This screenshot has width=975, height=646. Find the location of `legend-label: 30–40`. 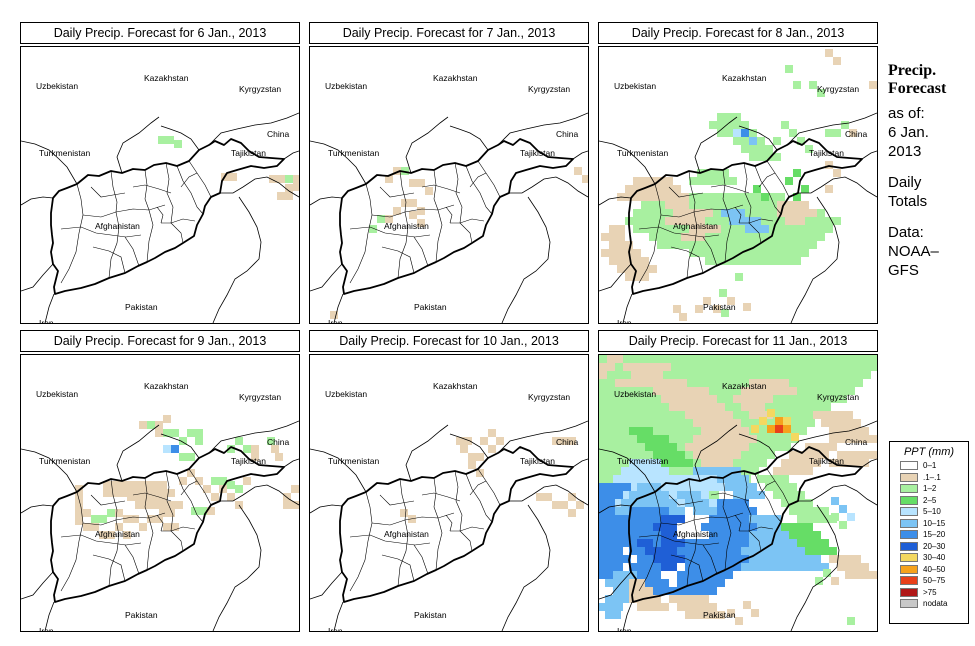

legend-label: 30–40 is located at coordinates (934, 557).